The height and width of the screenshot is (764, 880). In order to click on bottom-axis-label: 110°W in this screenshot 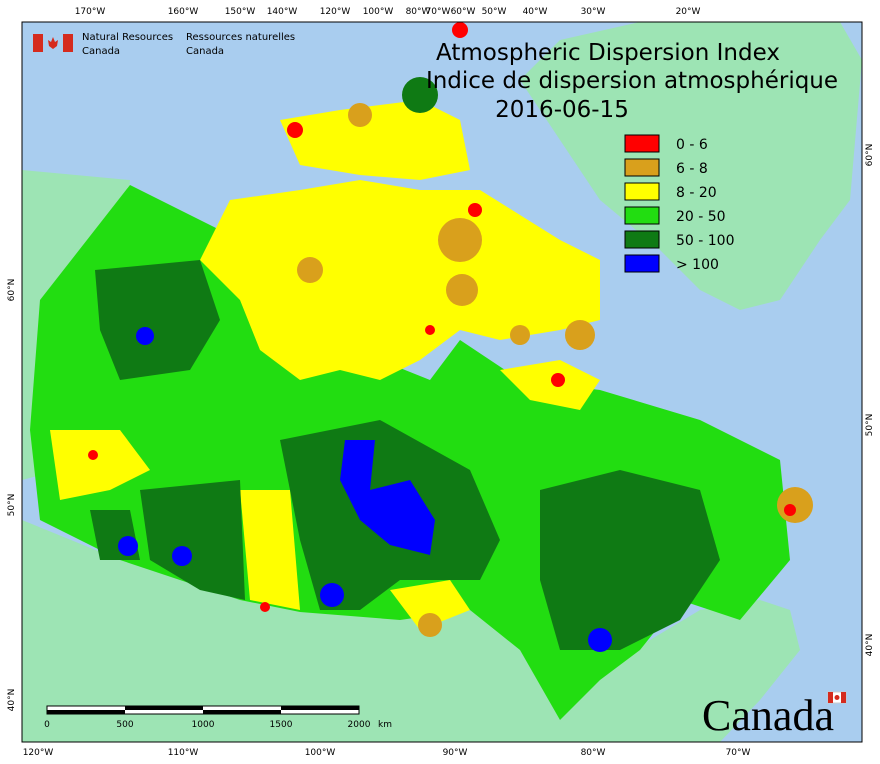, I will do `click(183, 753)`.